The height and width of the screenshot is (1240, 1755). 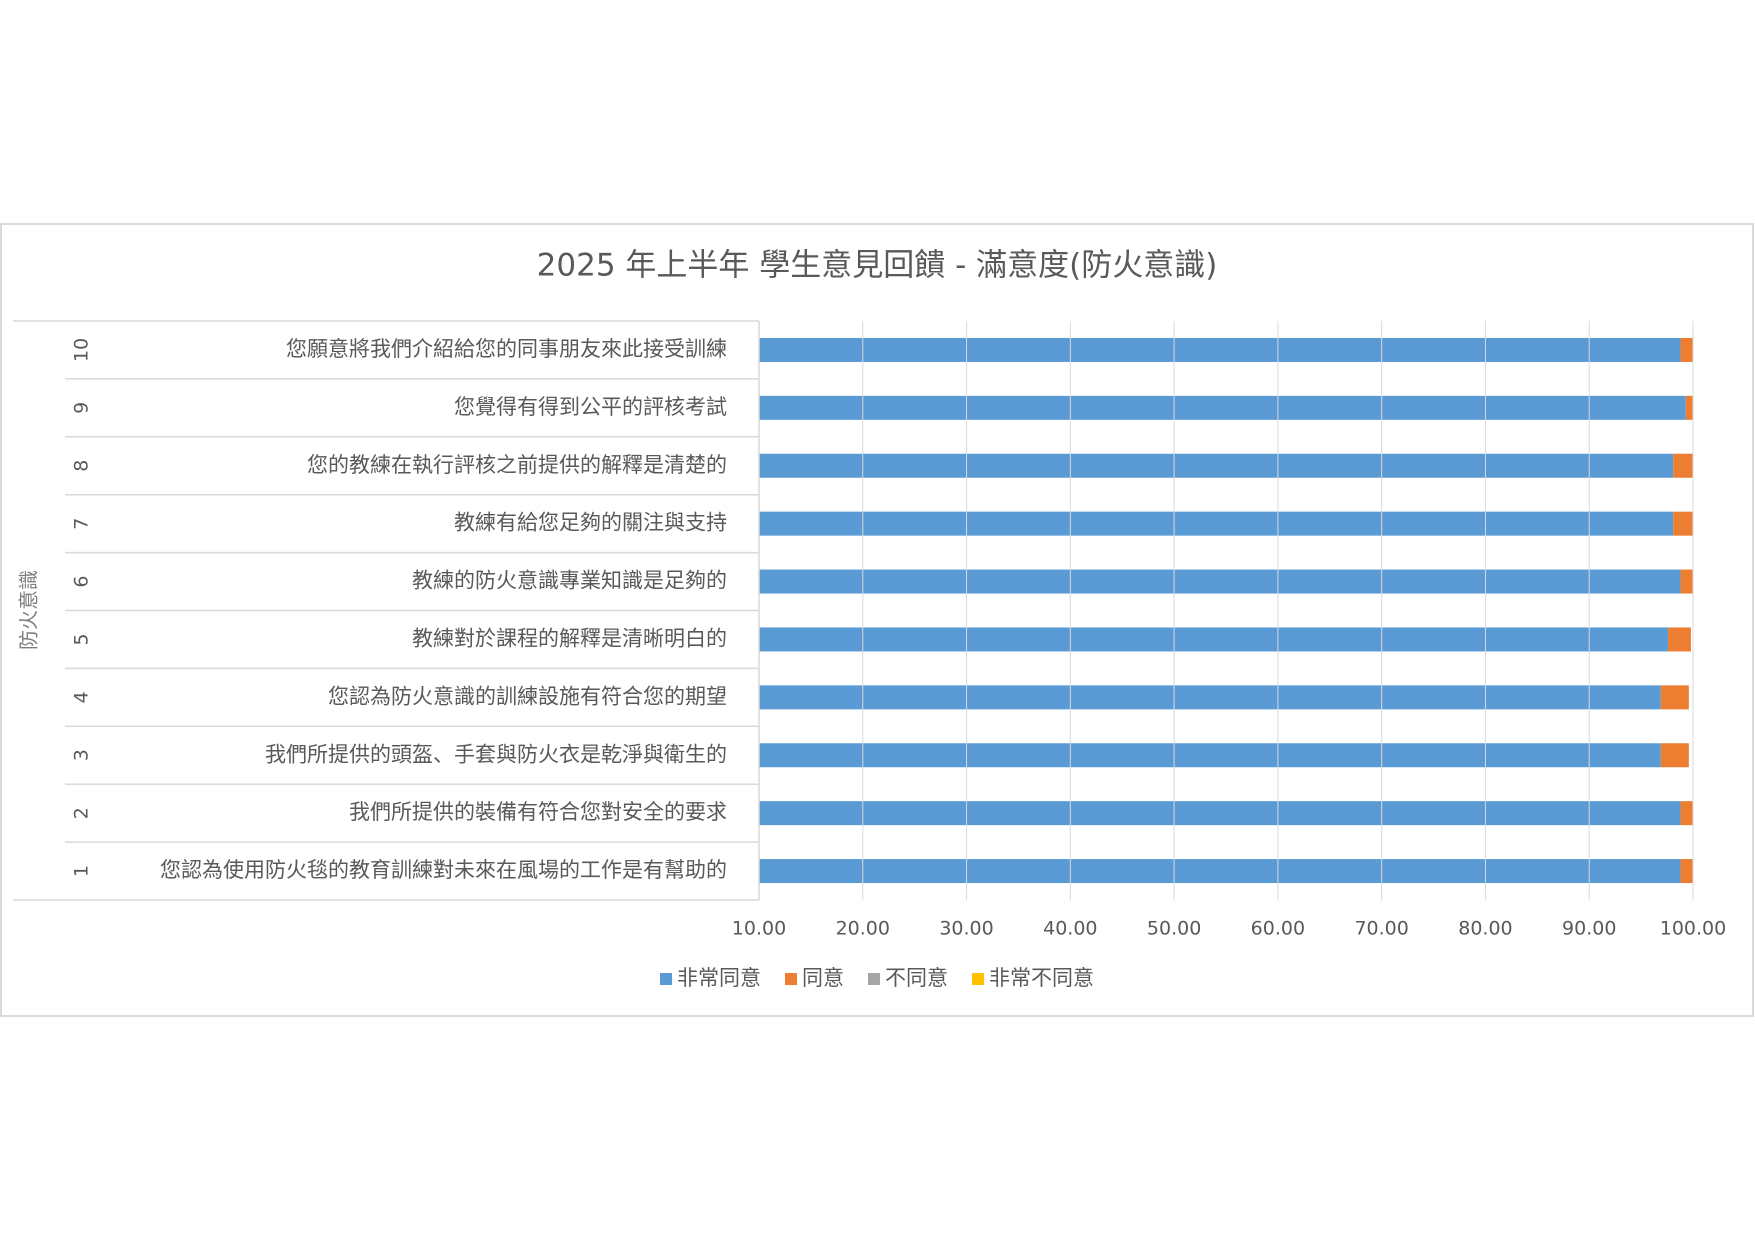 I want to click on x-tick-label: 70.00, so click(x=1381, y=929).